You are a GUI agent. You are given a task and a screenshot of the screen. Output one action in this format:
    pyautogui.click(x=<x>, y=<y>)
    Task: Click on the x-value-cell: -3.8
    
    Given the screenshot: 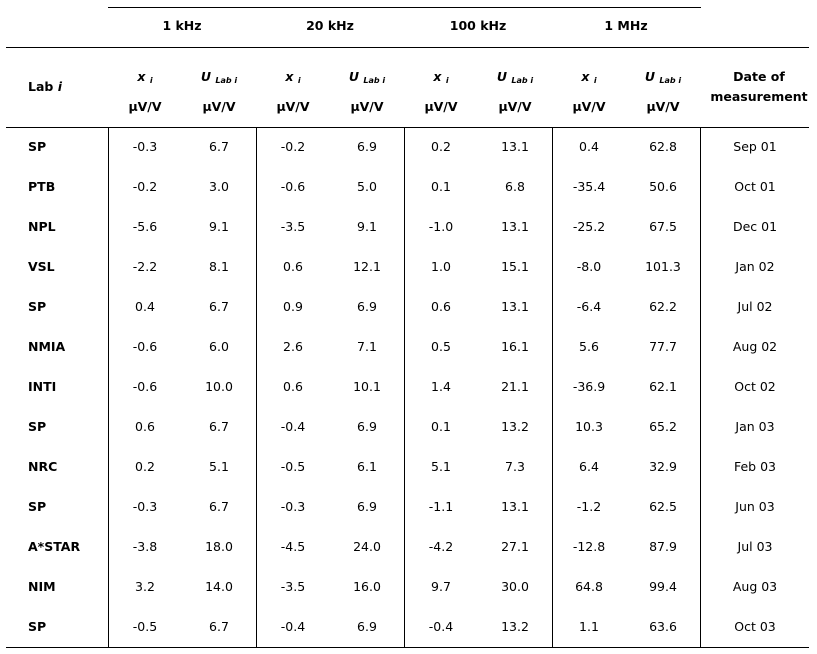 What is the action you would take?
    pyautogui.click(x=145, y=546)
    